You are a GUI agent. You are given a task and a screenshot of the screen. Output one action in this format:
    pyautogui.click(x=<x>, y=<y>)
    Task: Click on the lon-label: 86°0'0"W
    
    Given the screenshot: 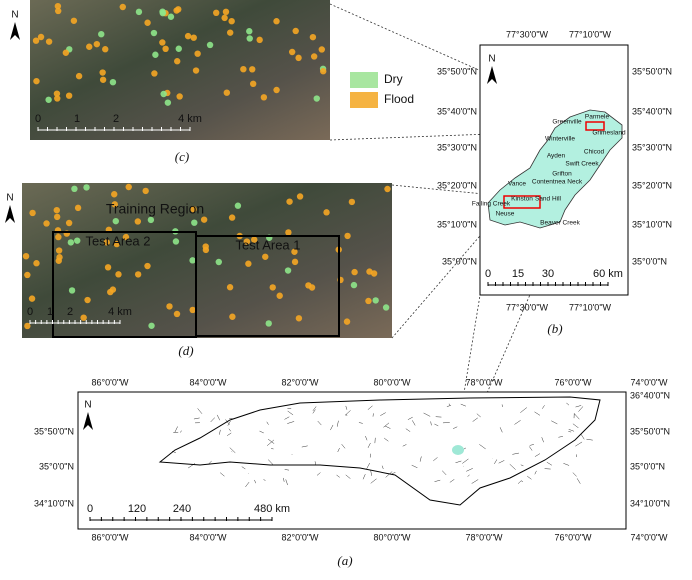 What is the action you would take?
    pyautogui.click(x=110, y=382)
    